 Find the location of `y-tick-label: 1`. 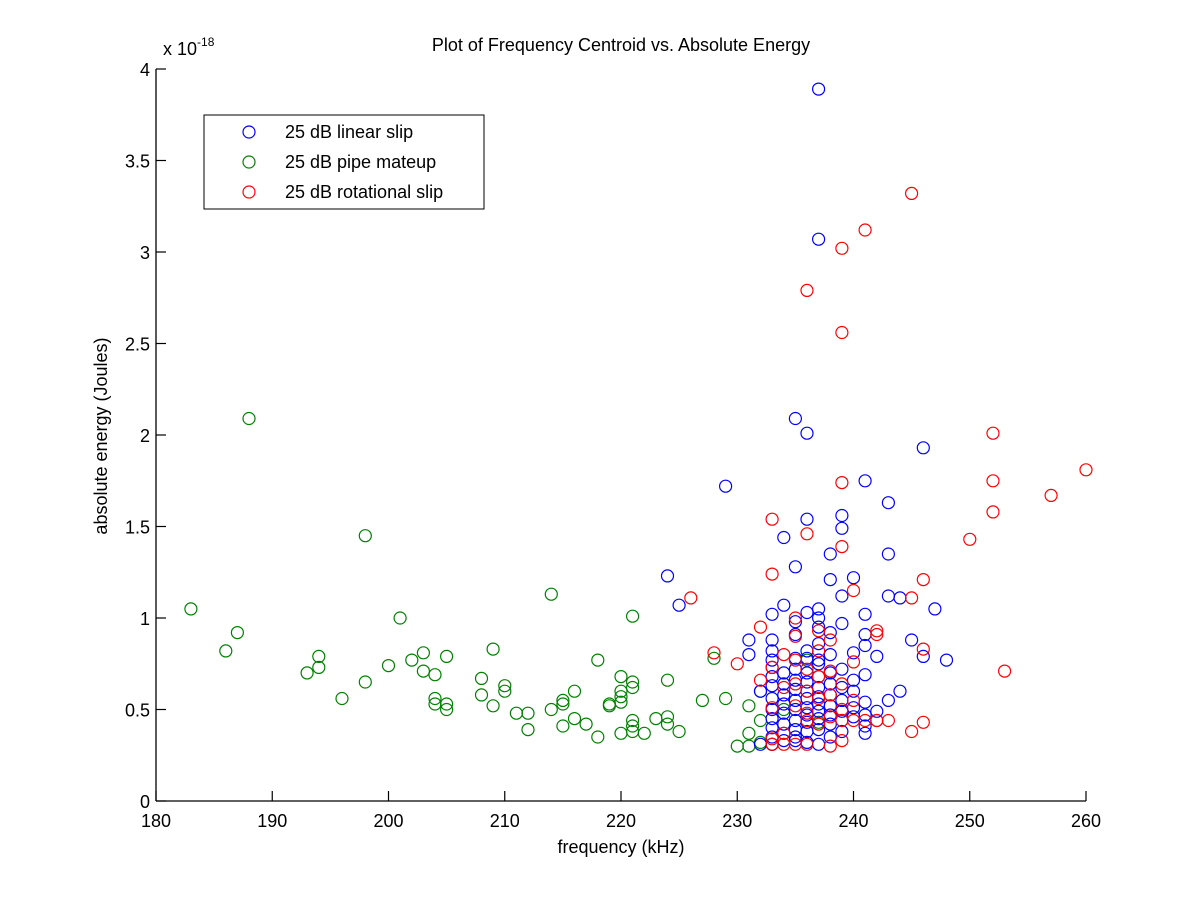

y-tick-label: 1 is located at coordinates (145, 619).